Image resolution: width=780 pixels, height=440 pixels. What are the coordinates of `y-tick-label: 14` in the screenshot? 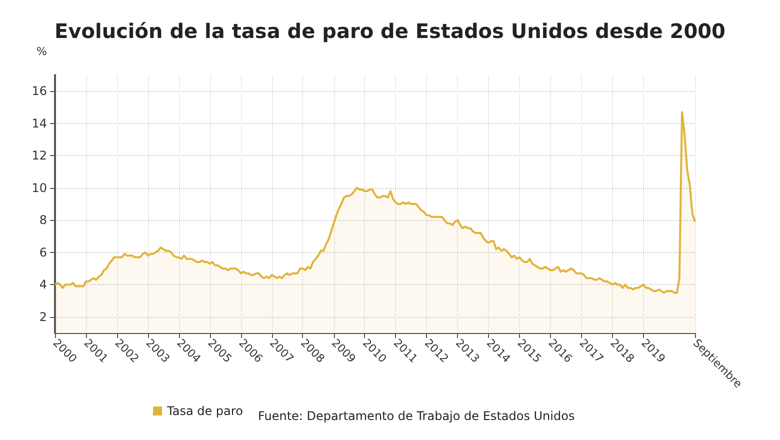 It's located at (39, 123).